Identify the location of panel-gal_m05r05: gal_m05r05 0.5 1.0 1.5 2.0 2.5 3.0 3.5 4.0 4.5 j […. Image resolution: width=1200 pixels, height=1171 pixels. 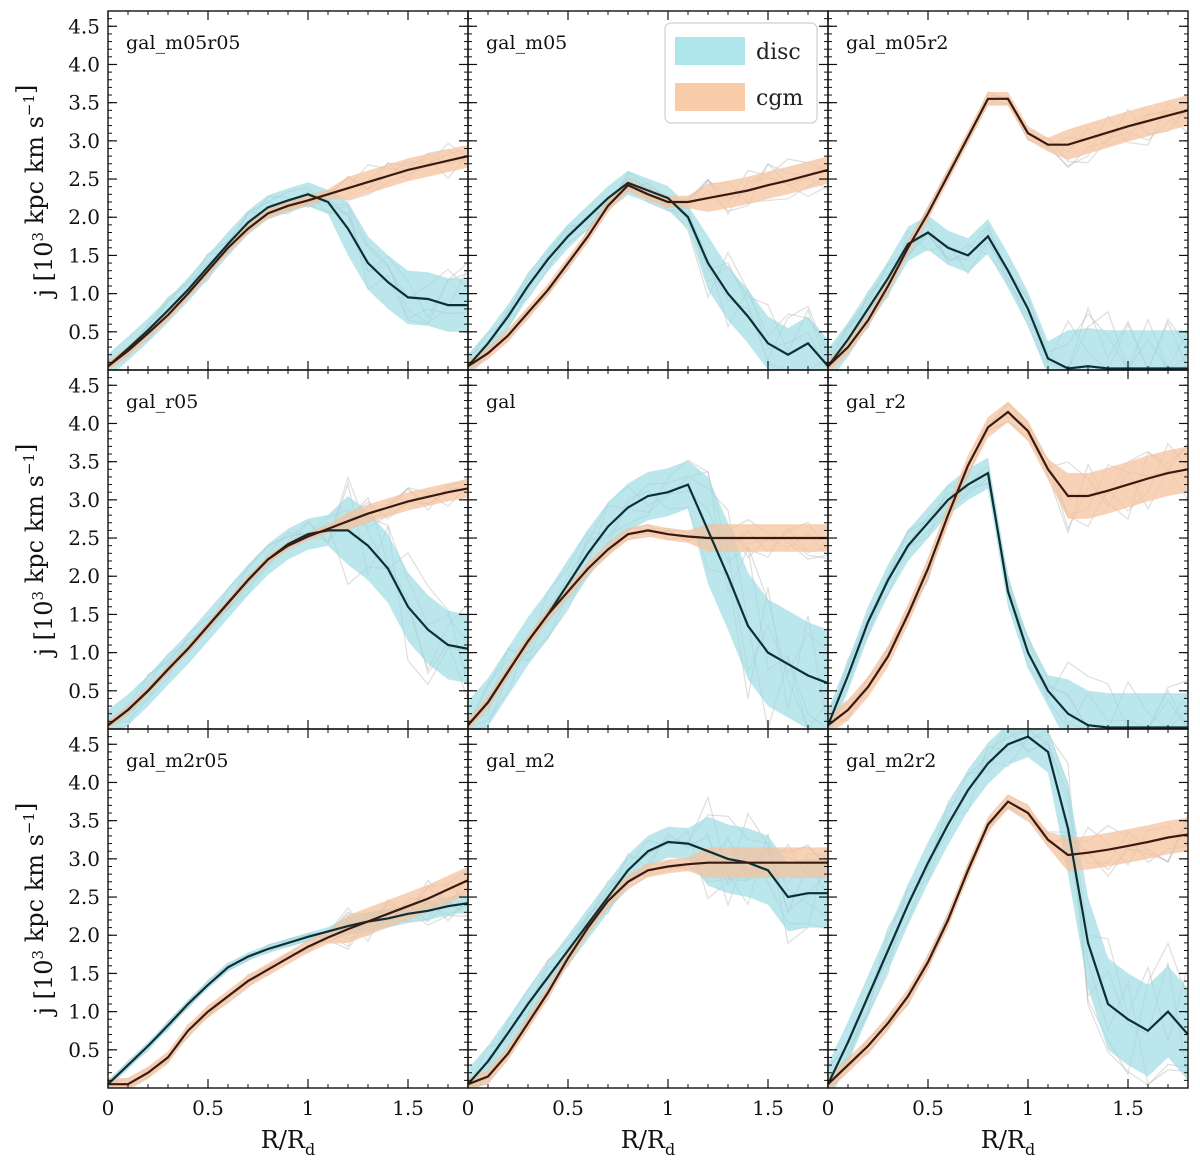
(240, 190).